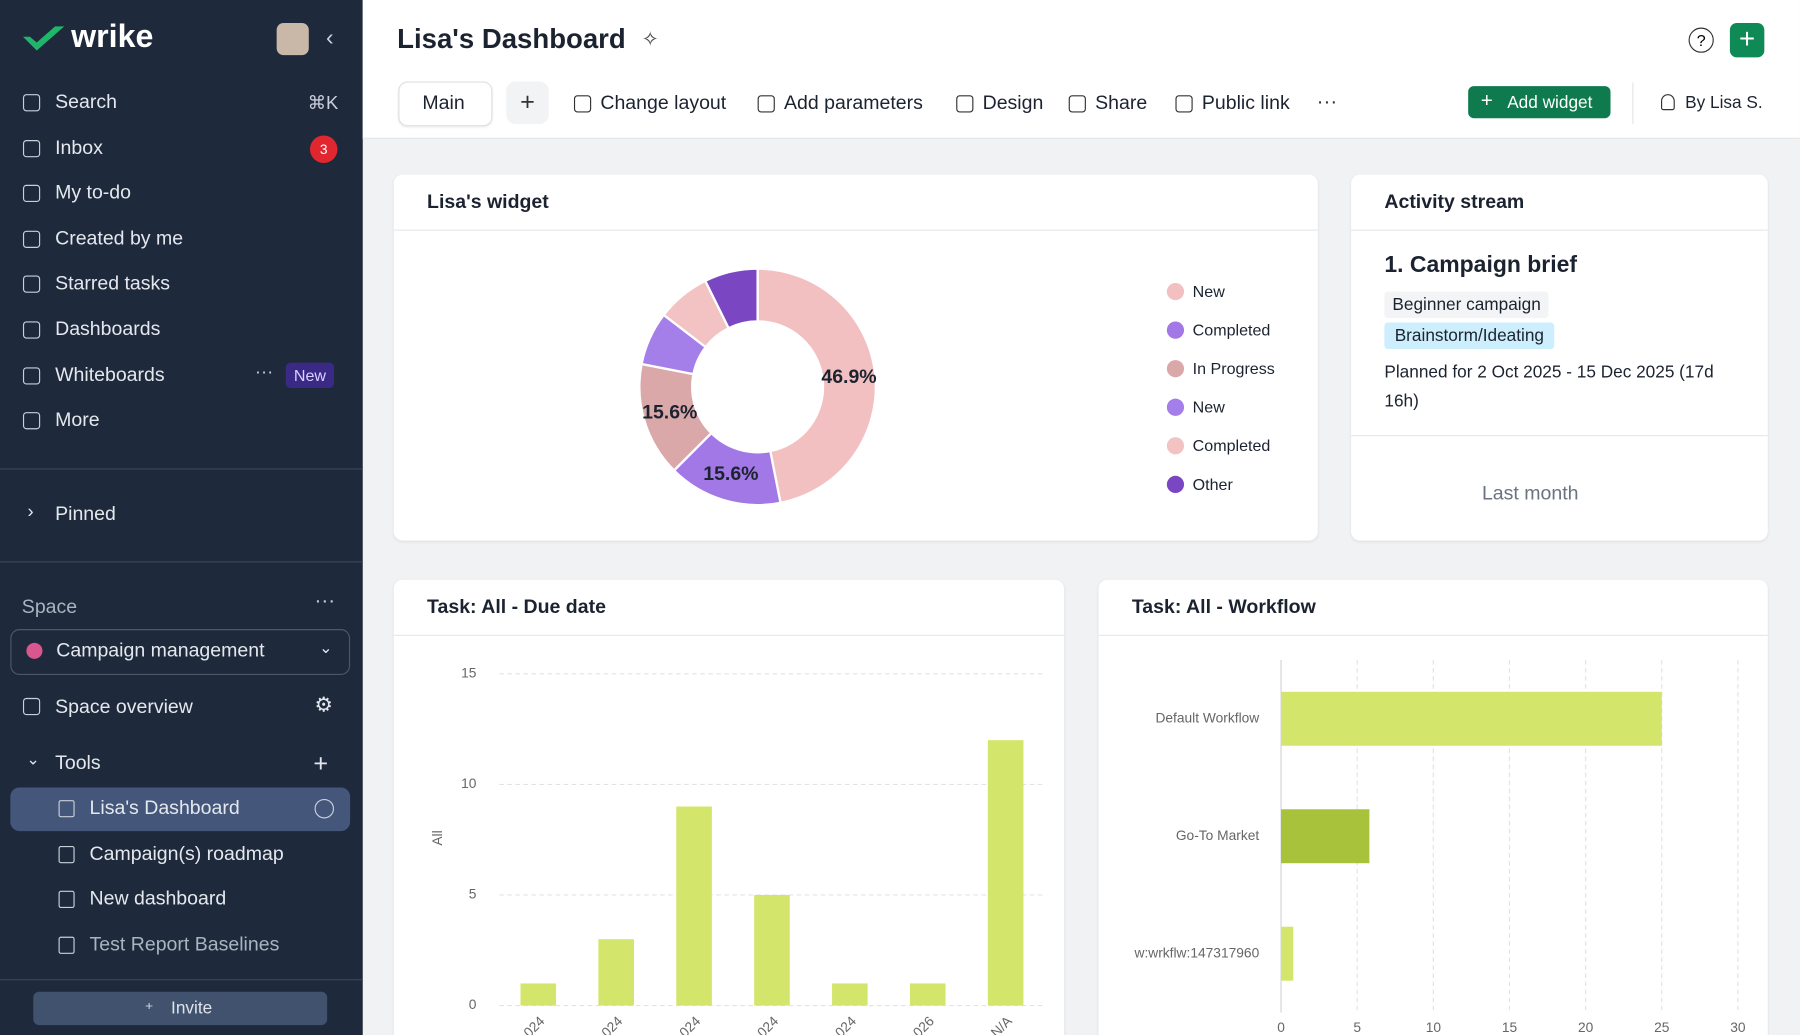  Describe the element at coordinates (325, 600) in the screenshot. I see `space-menu: ···` at that location.